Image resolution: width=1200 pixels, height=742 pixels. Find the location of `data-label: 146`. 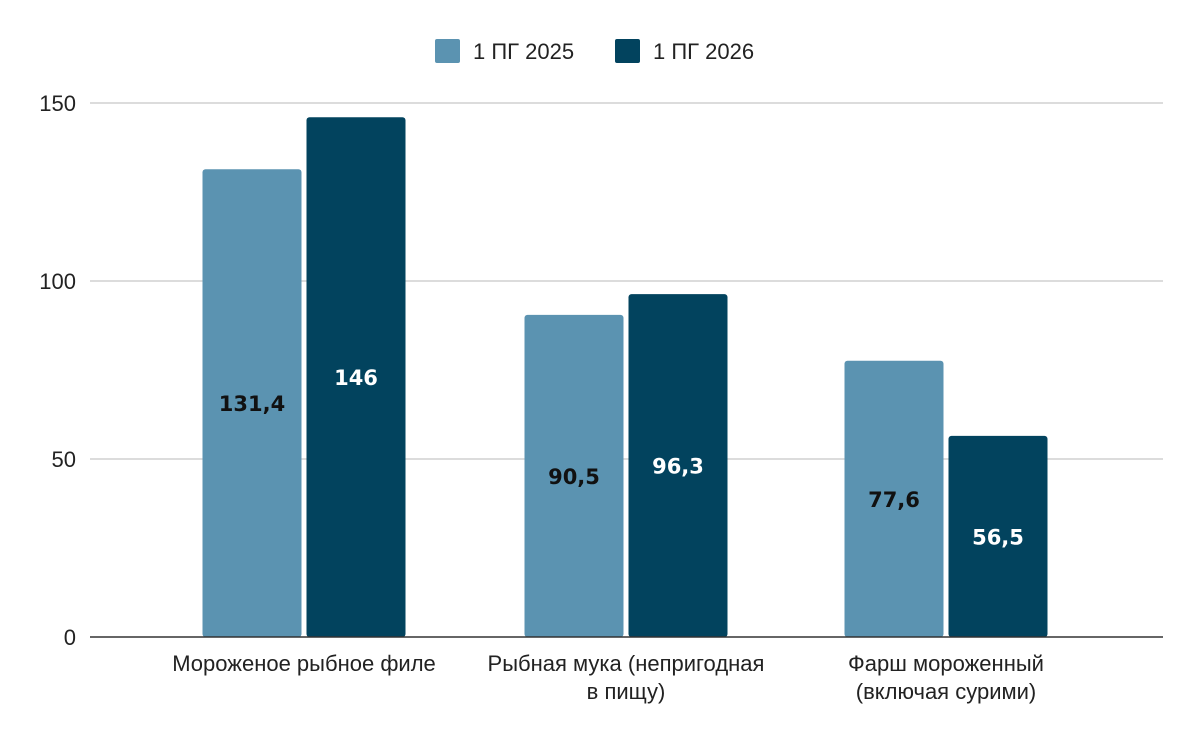

data-label: 146 is located at coordinates (356, 378).